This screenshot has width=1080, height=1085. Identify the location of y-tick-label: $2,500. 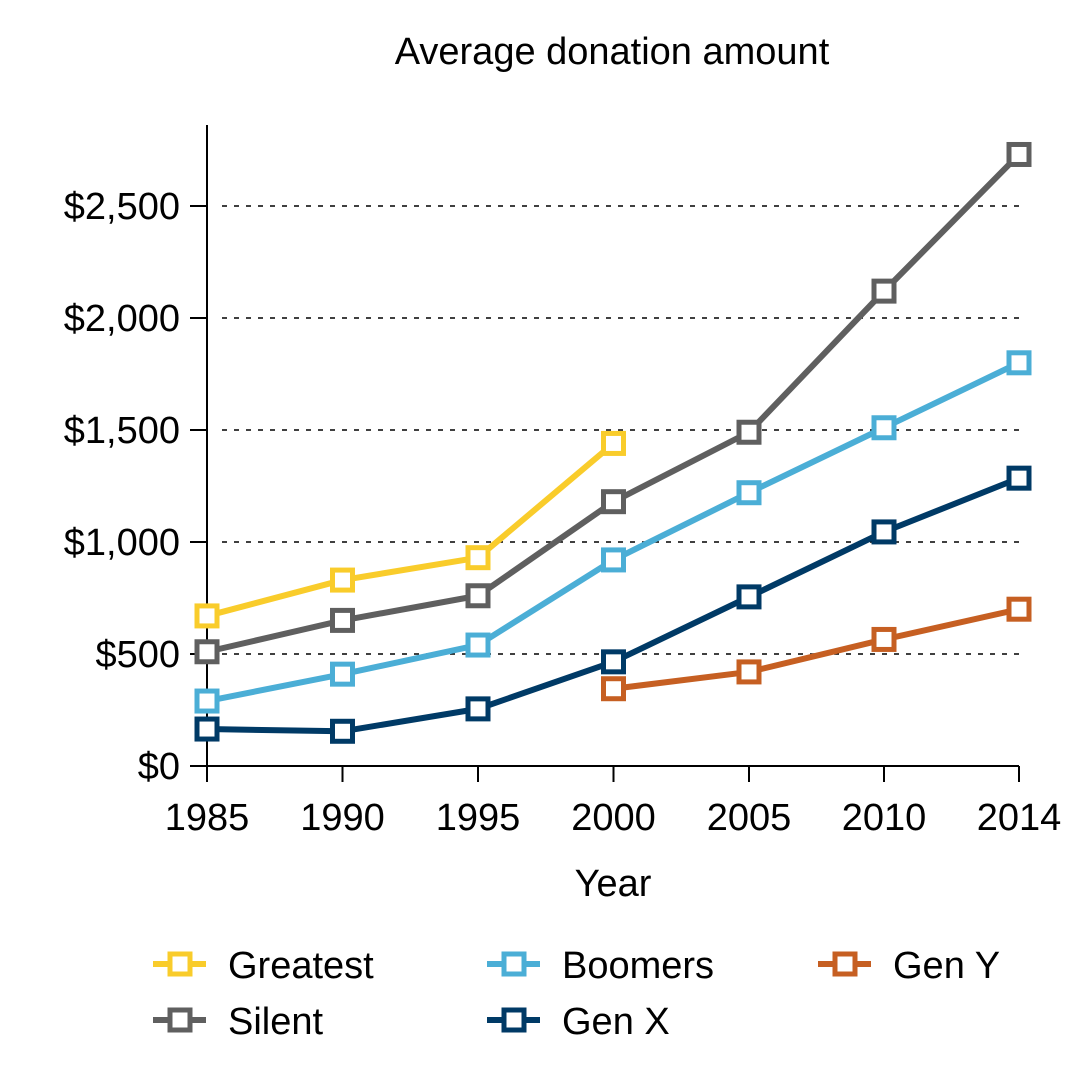
(122, 207).